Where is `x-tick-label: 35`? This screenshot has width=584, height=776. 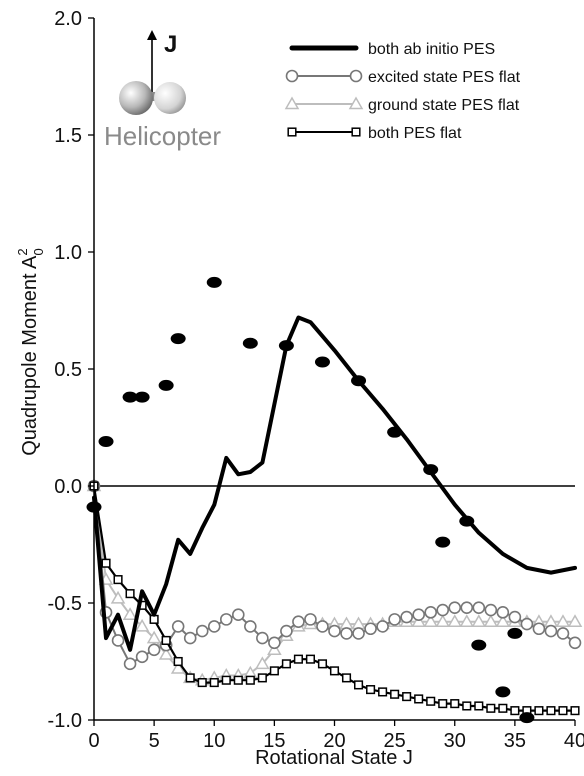 x-tick-label: 35 is located at coordinates (515, 741).